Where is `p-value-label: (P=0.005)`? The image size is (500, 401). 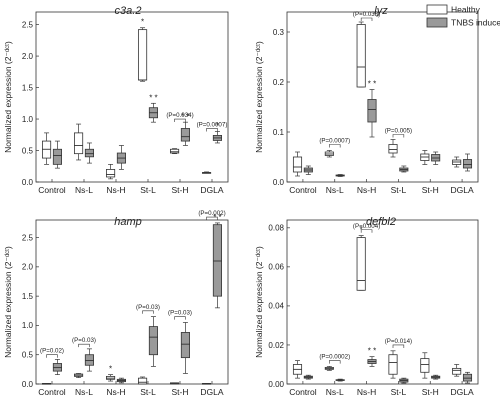
p-value-label: (P=0.005) is located at coordinates (398, 131).